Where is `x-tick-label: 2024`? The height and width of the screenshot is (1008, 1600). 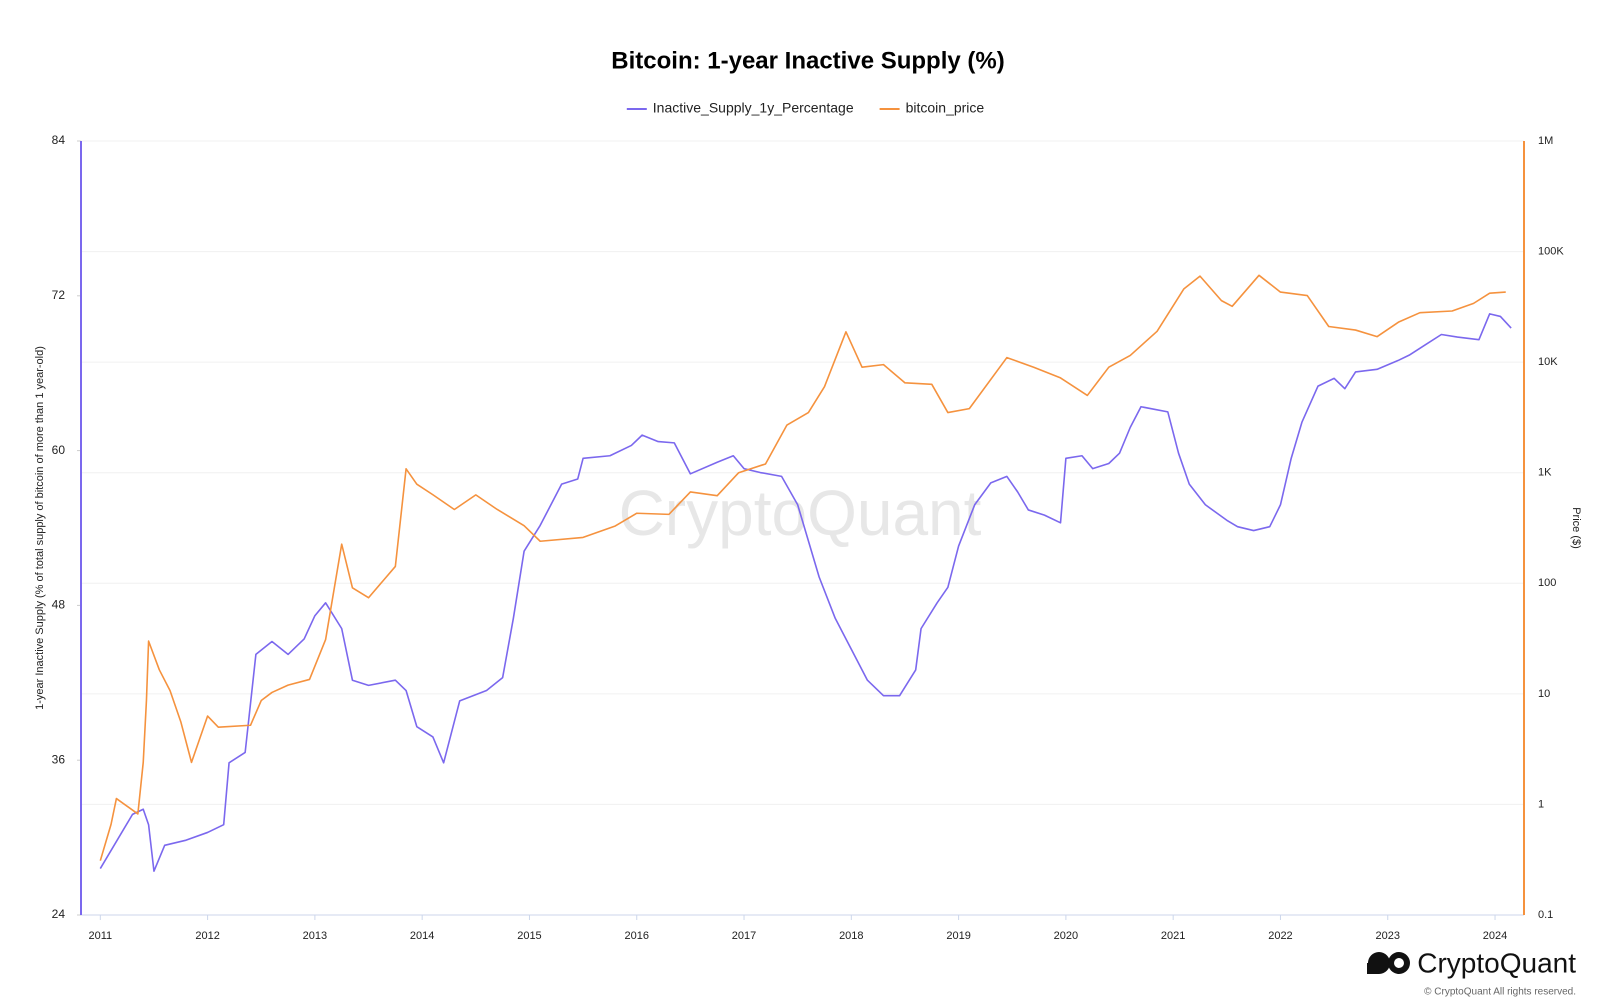
x-tick-label: 2024 is located at coordinates (1495, 936).